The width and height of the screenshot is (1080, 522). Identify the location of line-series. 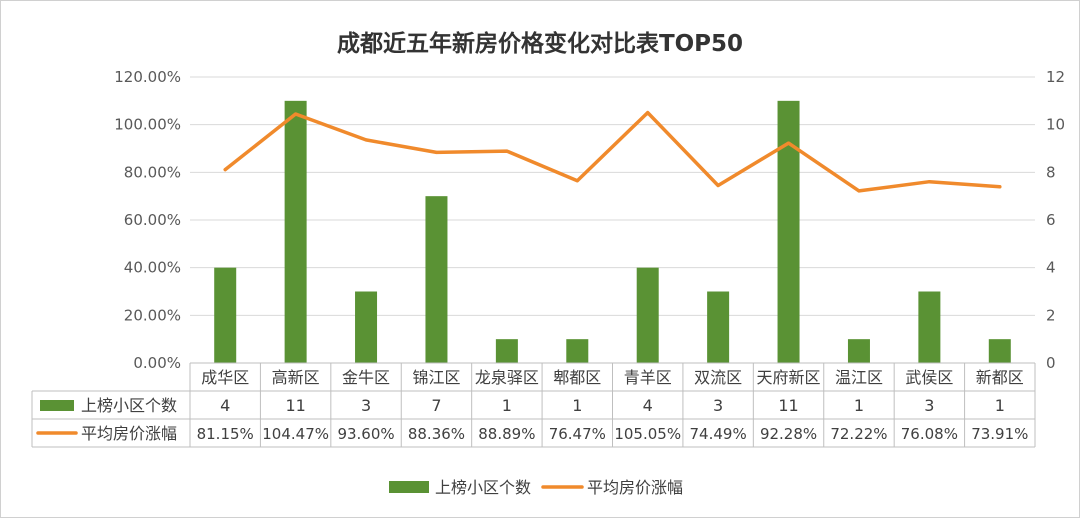
(612, 151).